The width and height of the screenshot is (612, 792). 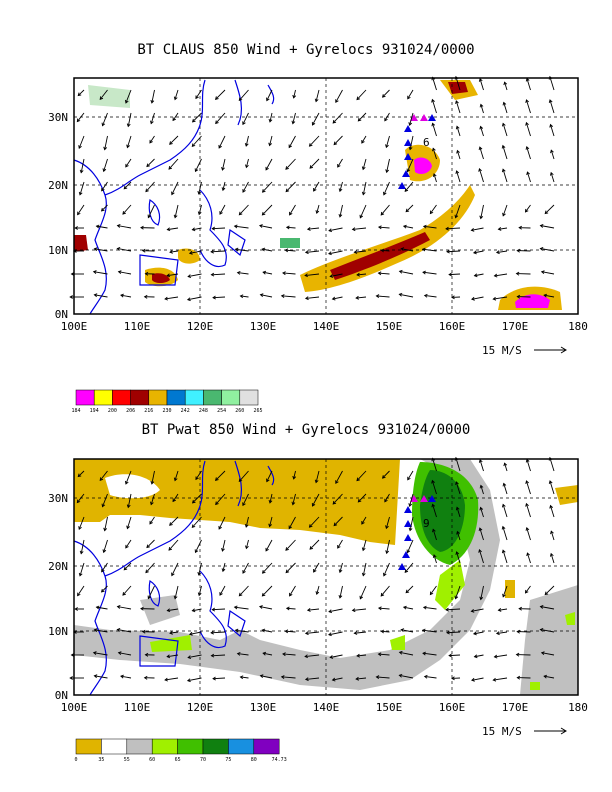 I want to click on panel1-colorbar: 184 194 200 206 216 230 242 248 254 260 265, so click(x=167, y=401).